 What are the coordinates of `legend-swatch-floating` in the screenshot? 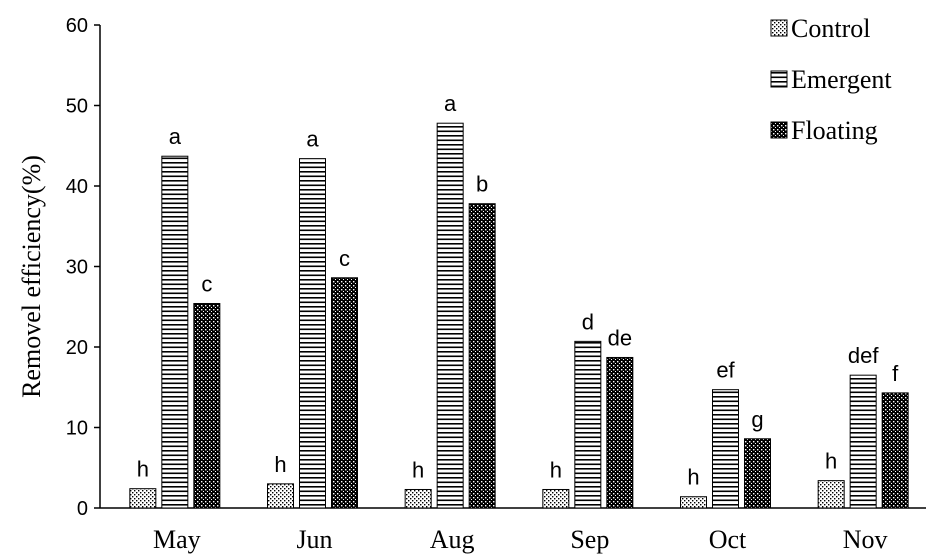 It's located at (779, 130).